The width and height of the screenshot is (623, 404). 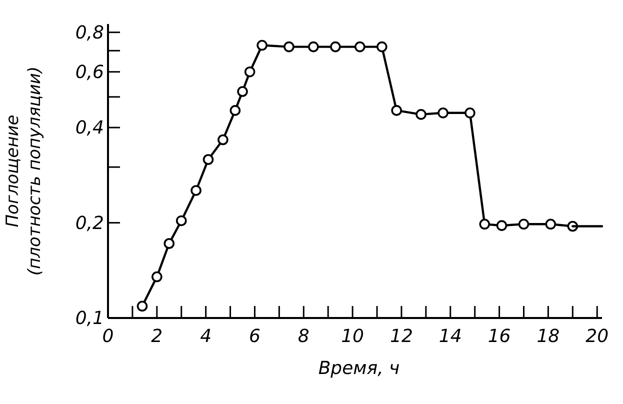 I want to click on x-tick-label: 4, so click(x=206, y=336).